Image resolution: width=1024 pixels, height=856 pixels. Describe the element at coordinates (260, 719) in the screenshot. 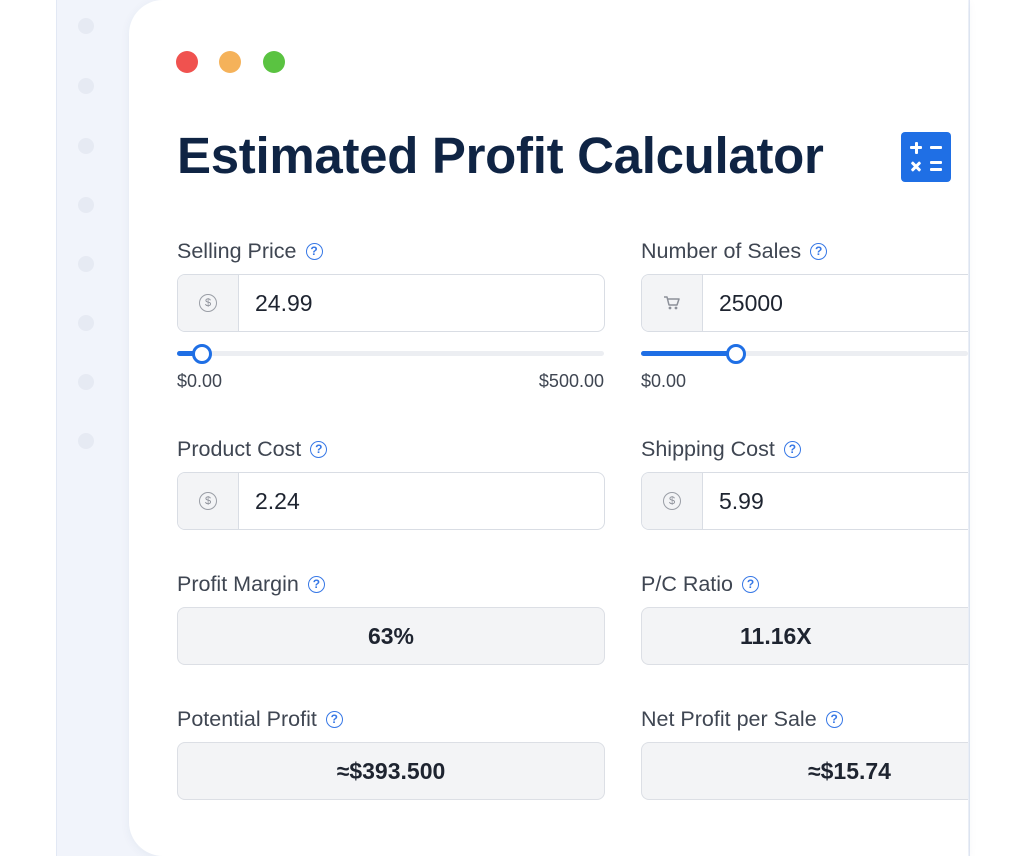

I see `potential-profit-label: Potential Profit ?` at that location.